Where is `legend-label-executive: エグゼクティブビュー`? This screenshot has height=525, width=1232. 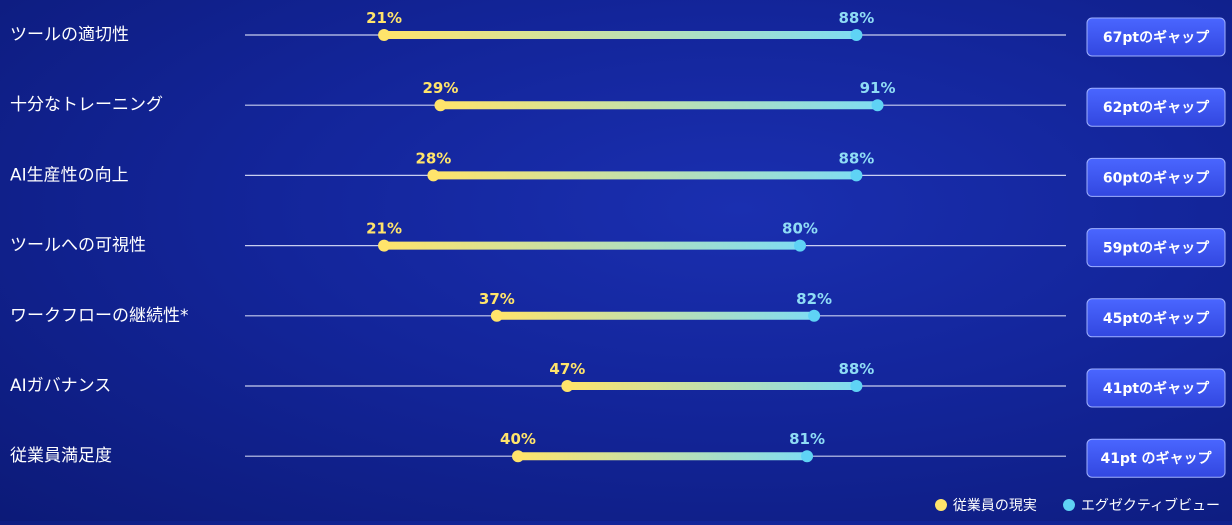
legend-label-executive: エグゼクティブビュー is located at coordinates (1150, 506).